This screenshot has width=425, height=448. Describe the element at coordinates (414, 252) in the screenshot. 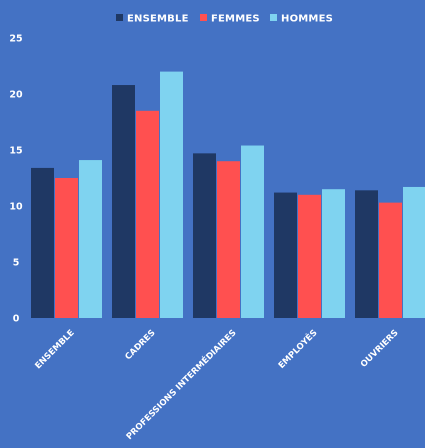

I see `bar-ouvriers-hommes` at that location.